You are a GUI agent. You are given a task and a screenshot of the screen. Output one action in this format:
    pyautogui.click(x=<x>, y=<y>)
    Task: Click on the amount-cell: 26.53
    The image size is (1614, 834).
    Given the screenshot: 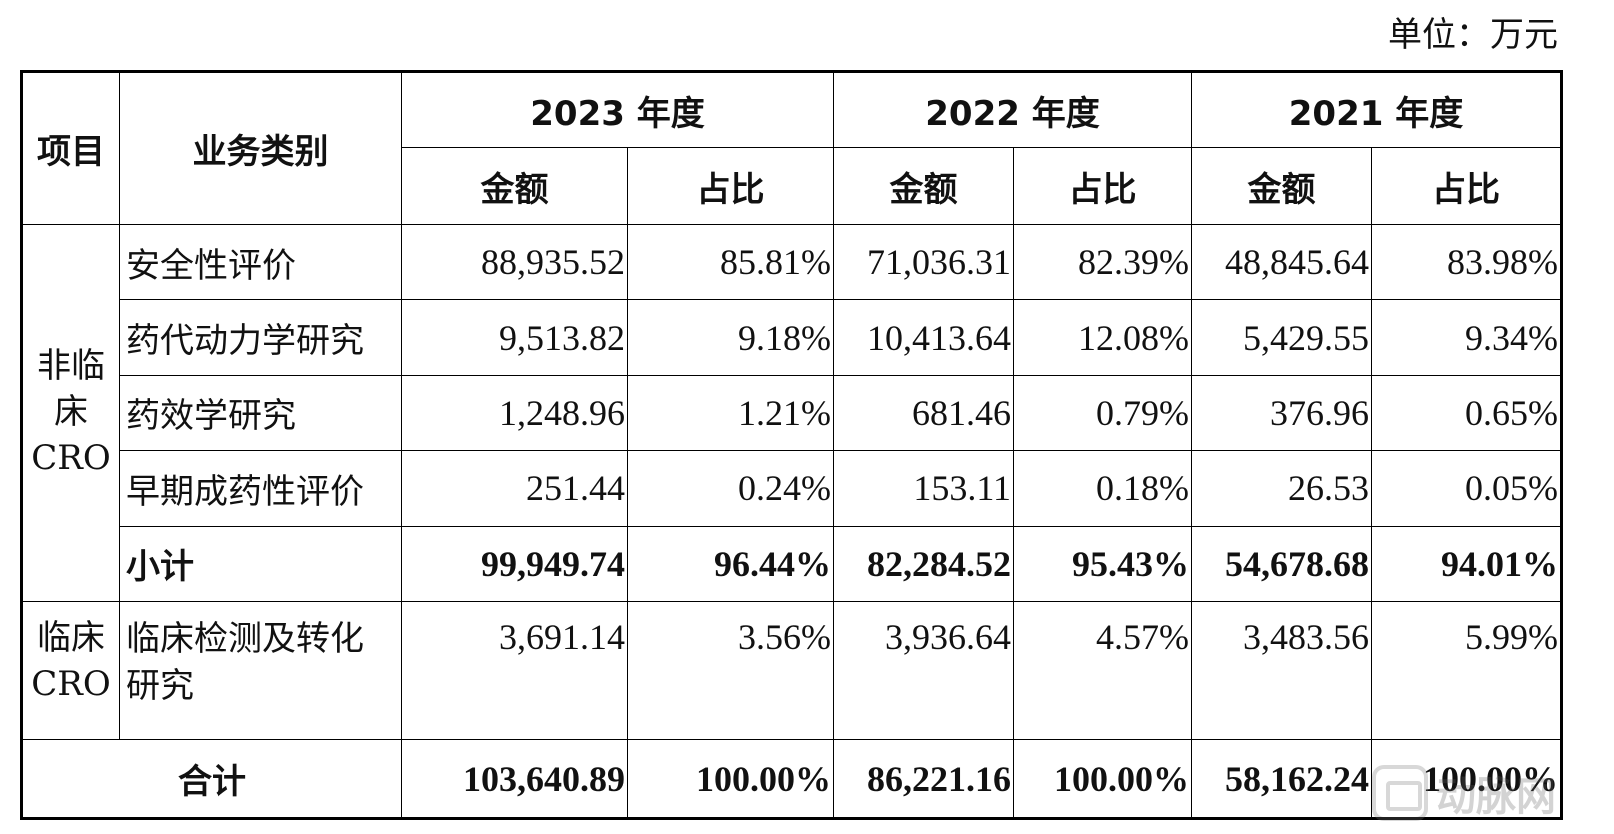 What is the action you would take?
    pyautogui.click(x=1281, y=488)
    